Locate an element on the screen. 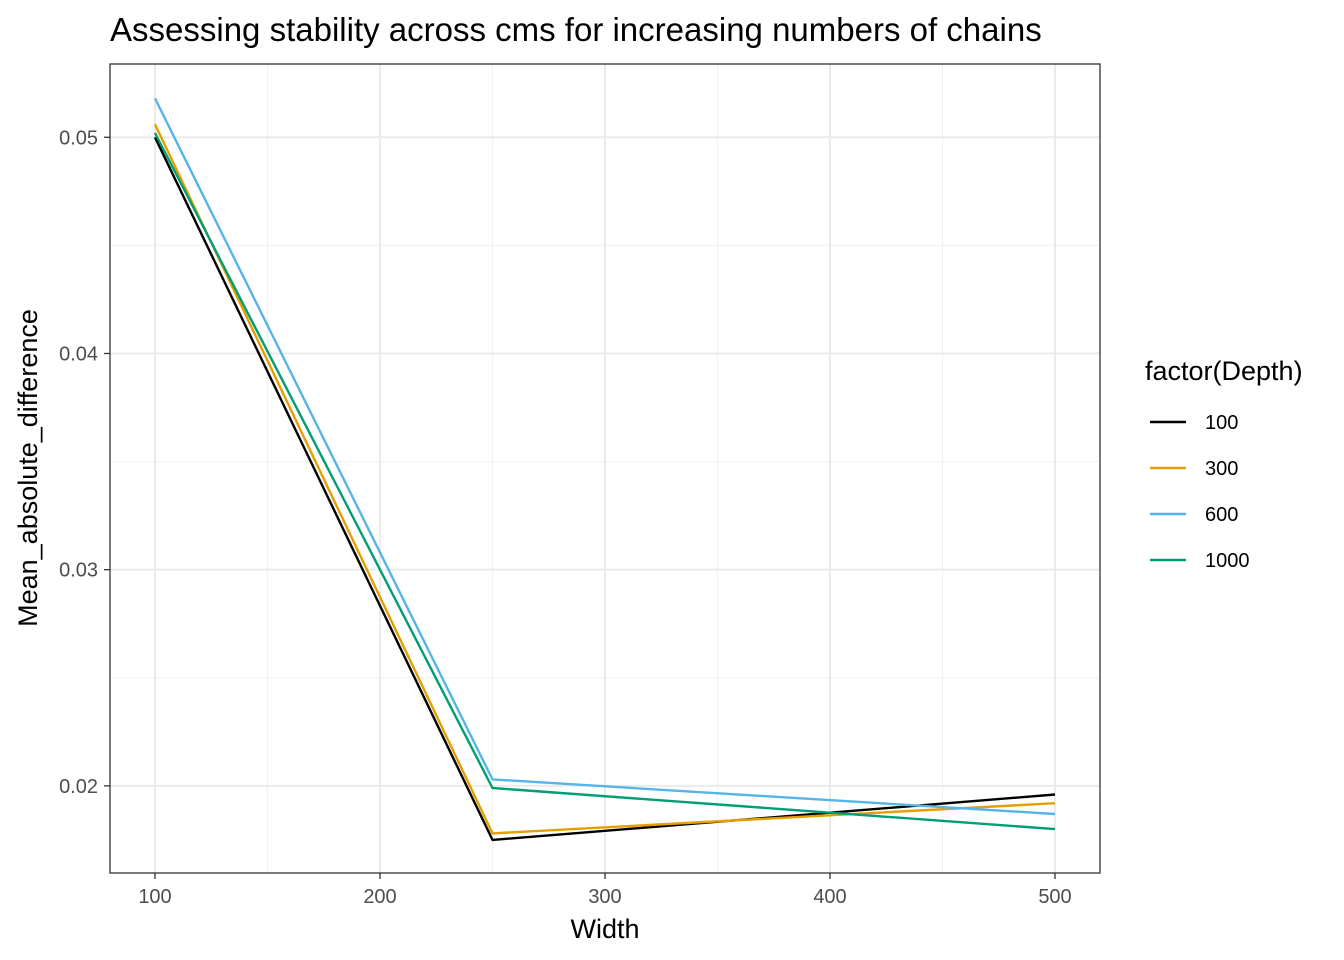  y-tick-label: 0.03 is located at coordinates (78, 571).